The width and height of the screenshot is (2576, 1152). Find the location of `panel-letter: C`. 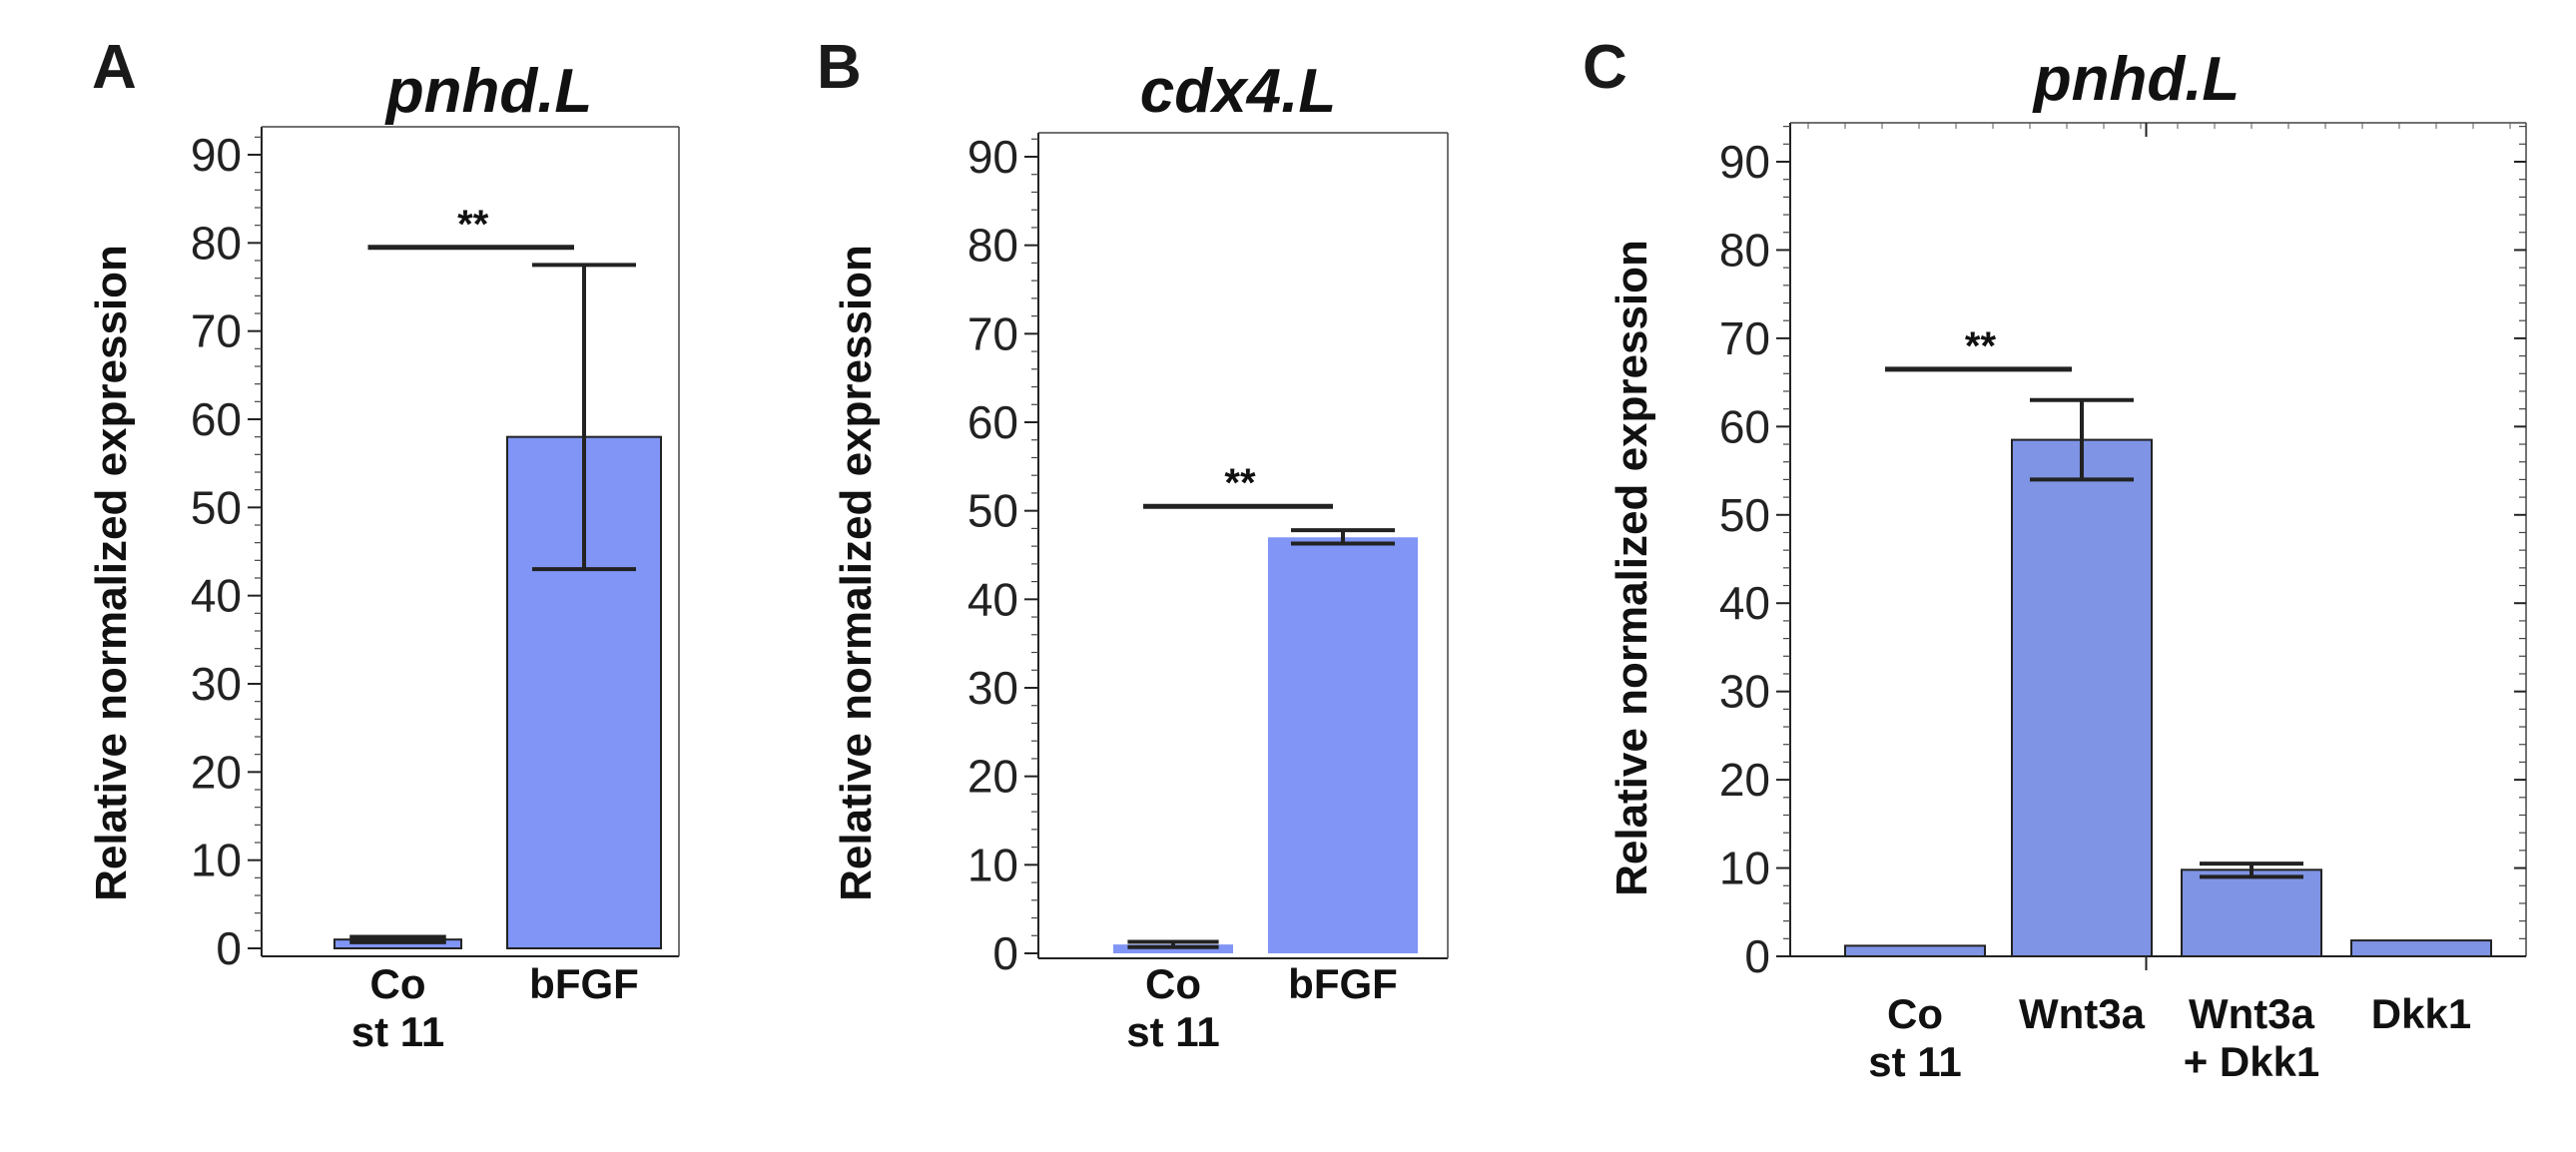

panel-letter: C is located at coordinates (1605, 67).